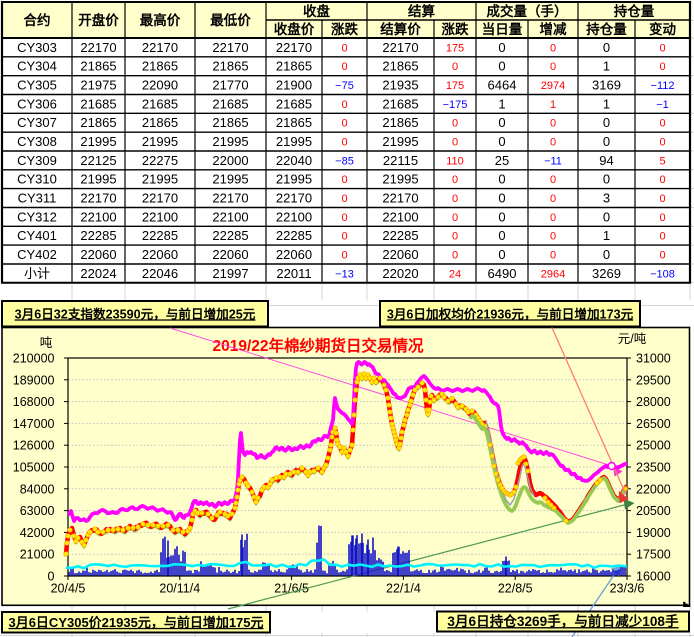 The image size is (694, 637). I want to click on svg-text: 6464, so click(502, 85).